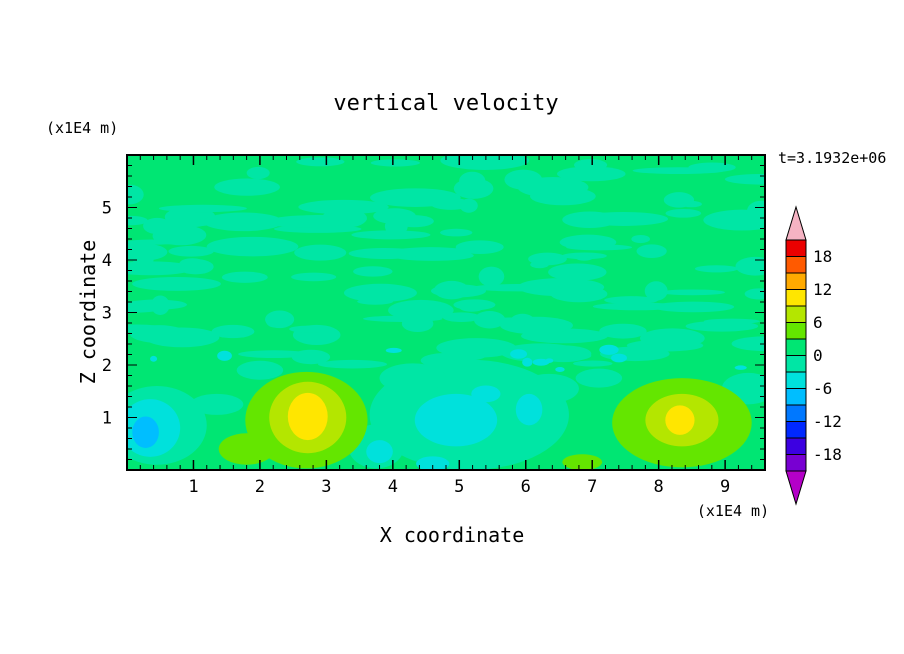  What do you see at coordinates (326, 487) in the screenshot?
I see `x-tick-label: 3` at bounding box center [326, 487].